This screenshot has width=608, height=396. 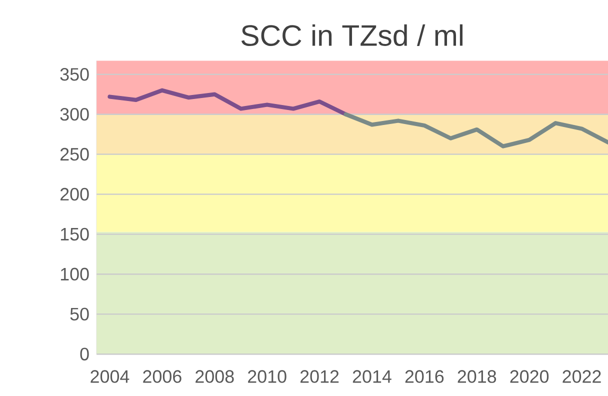 I want to click on x-tick-label: 2012, so click(x=319, y=377).